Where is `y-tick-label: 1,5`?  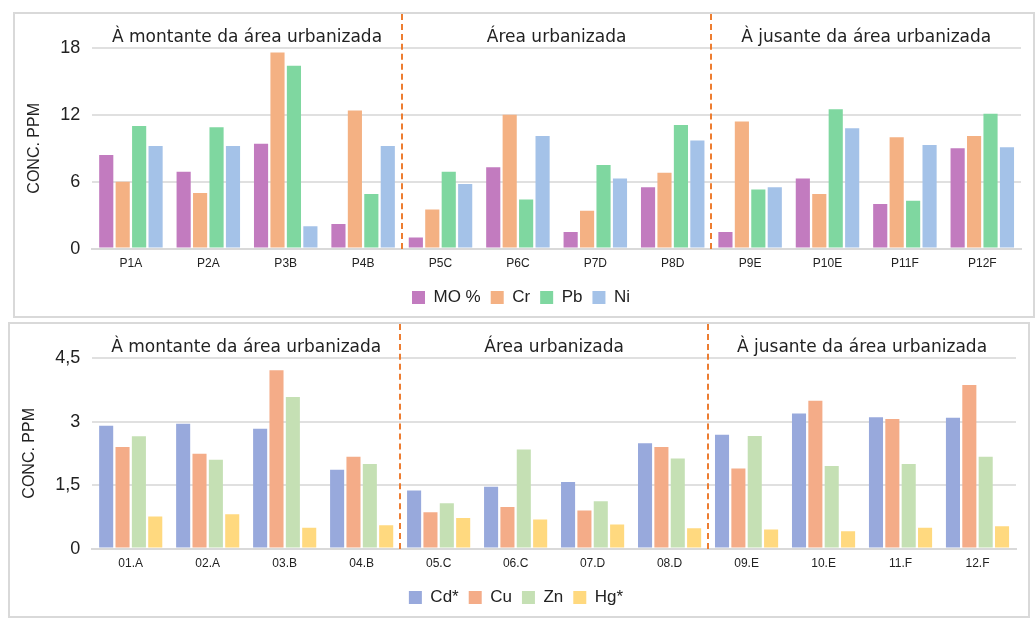 y-tick-label: 1,5 is located at coordinates (68, 484).